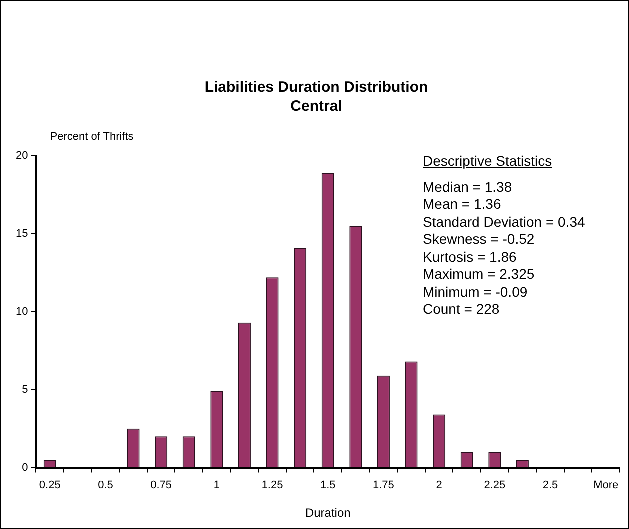 This screenshot has width=629, height=529. What do you see at coordinates (106, 485) in the screenshot?
I see `x-tick-label: 0.5` at bounding box center [106, 485].